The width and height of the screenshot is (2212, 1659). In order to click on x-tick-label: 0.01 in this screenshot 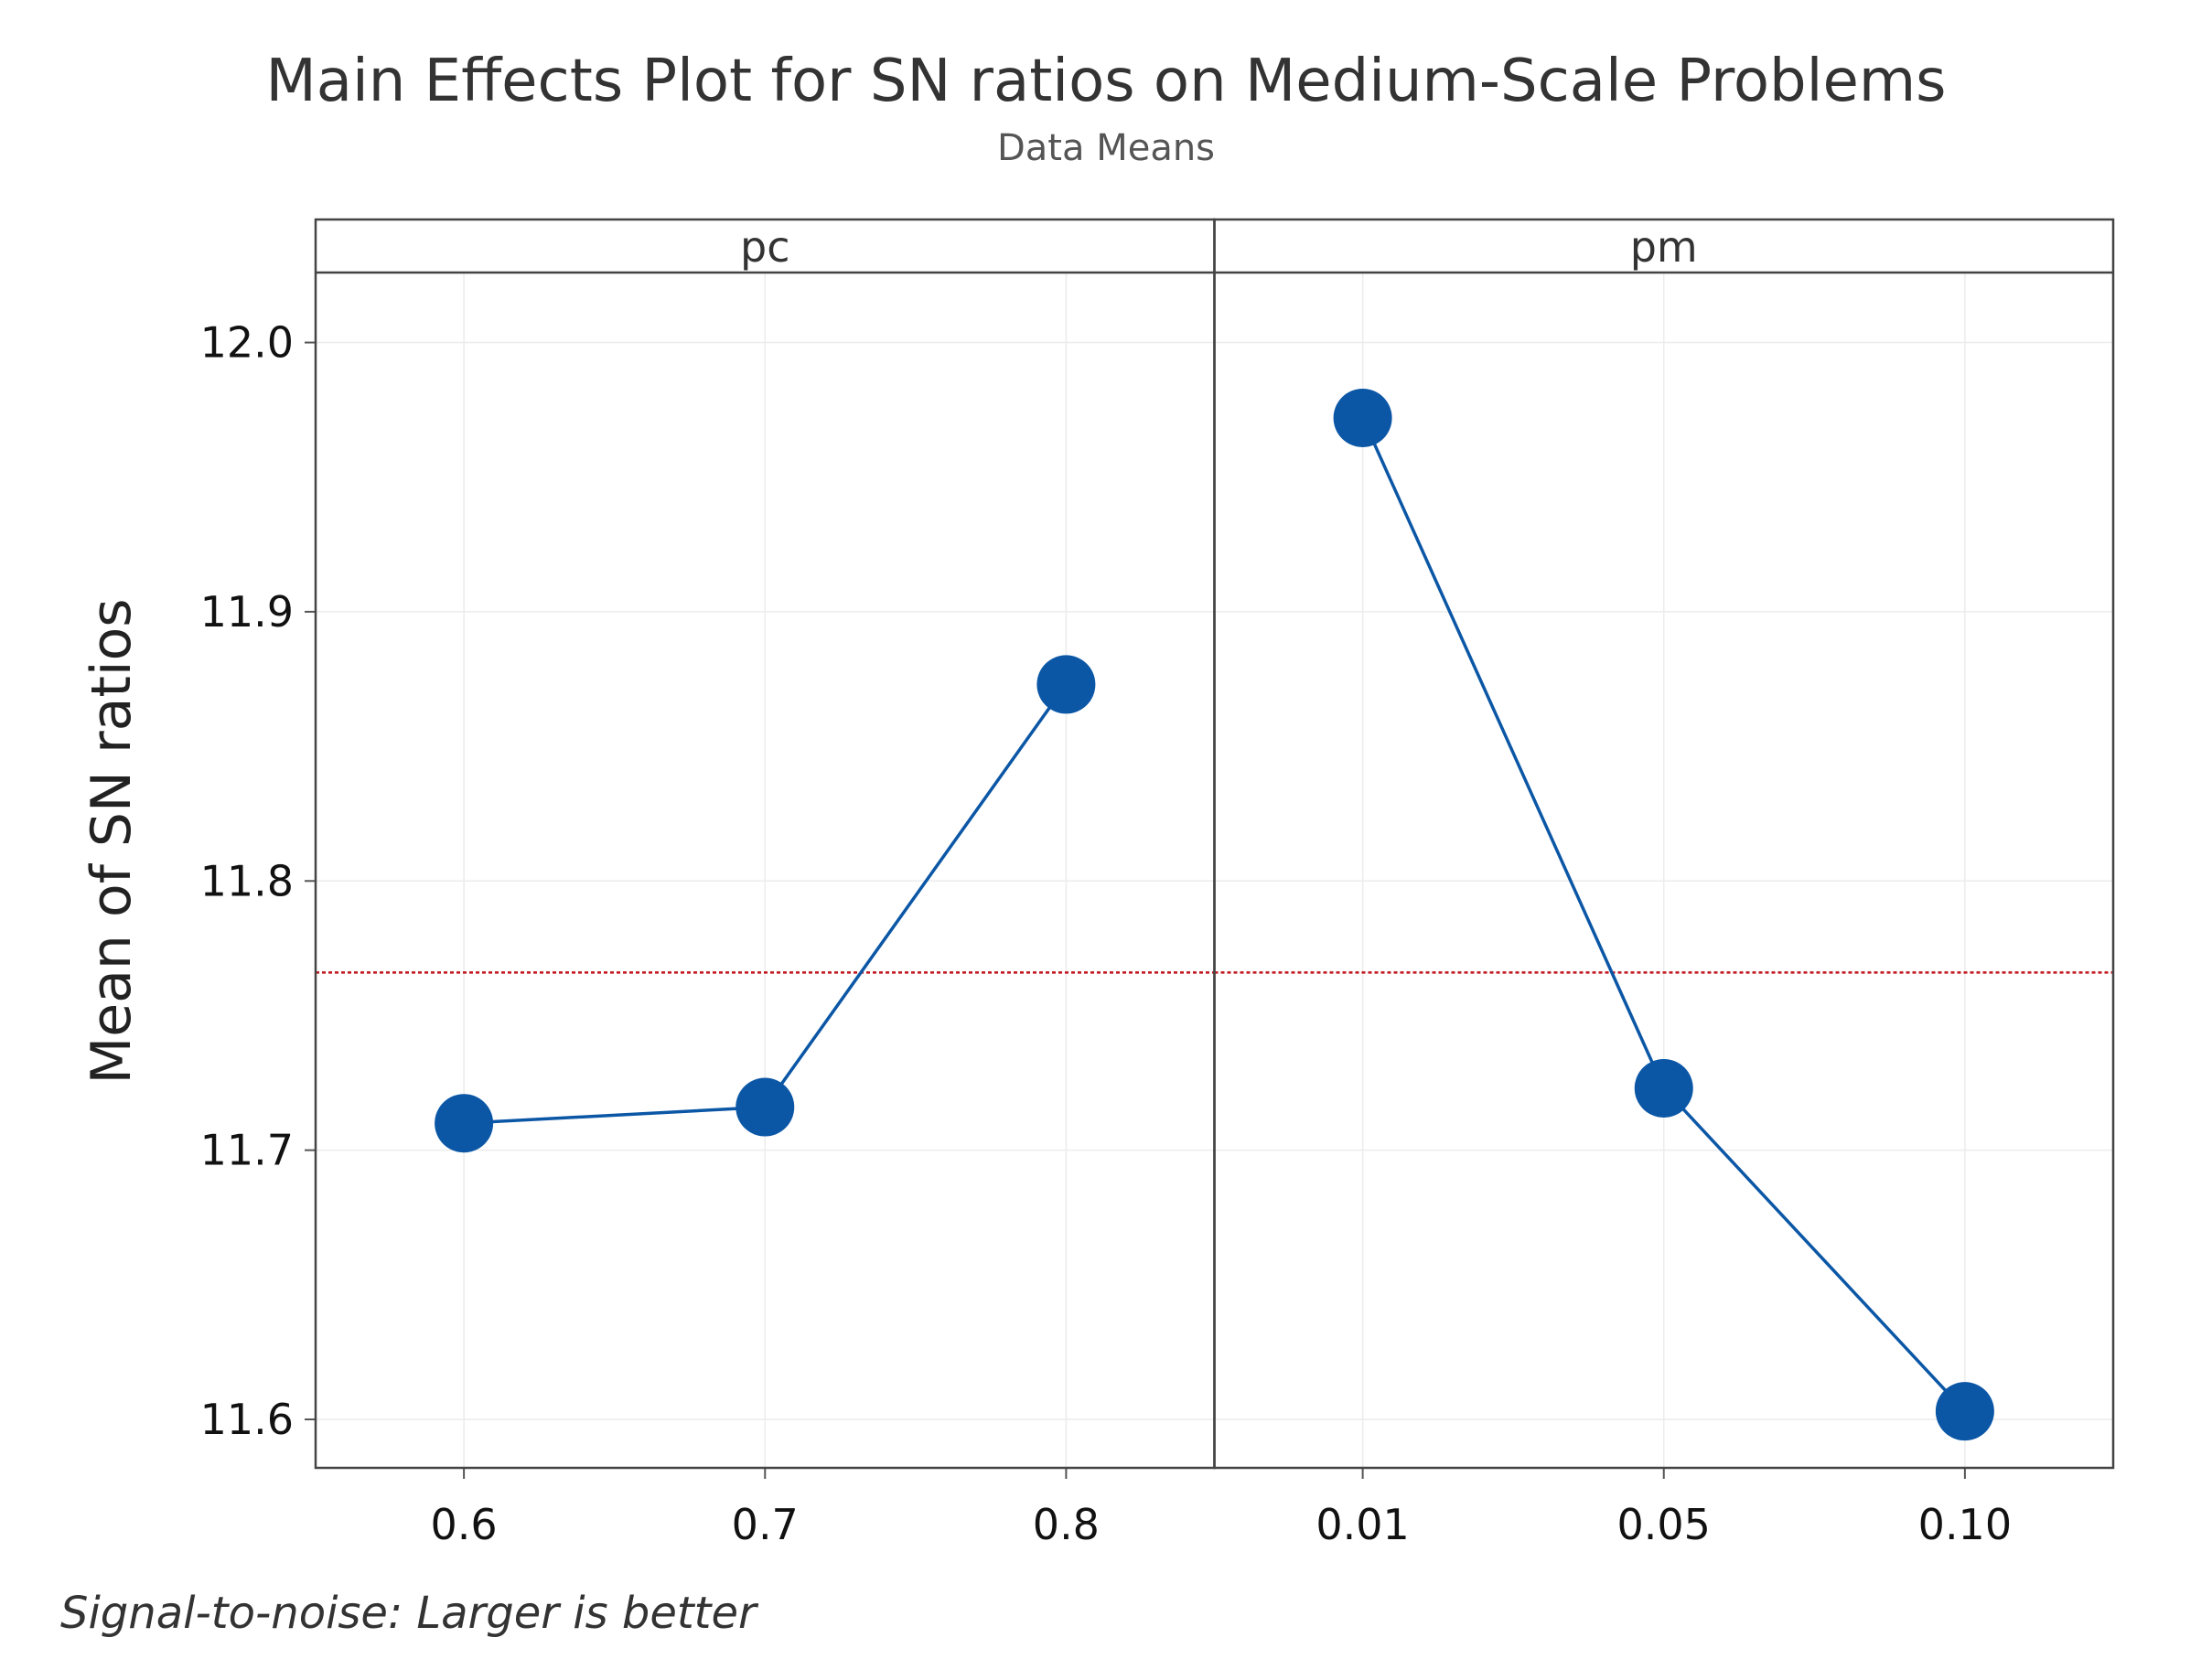, I will do `click(1362, 1525)`.